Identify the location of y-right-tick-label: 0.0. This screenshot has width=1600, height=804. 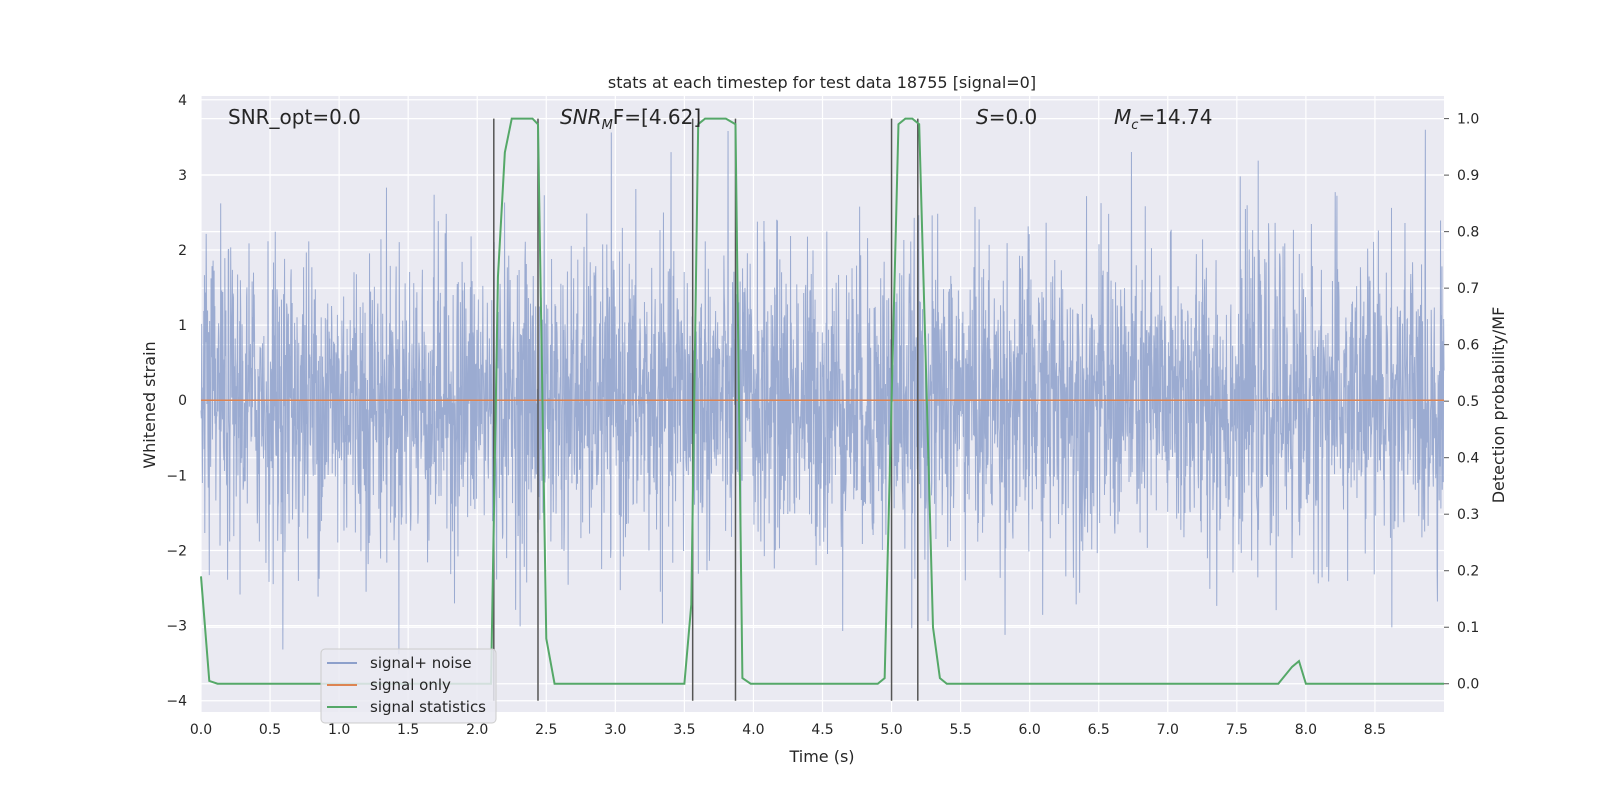
(1468, 685).